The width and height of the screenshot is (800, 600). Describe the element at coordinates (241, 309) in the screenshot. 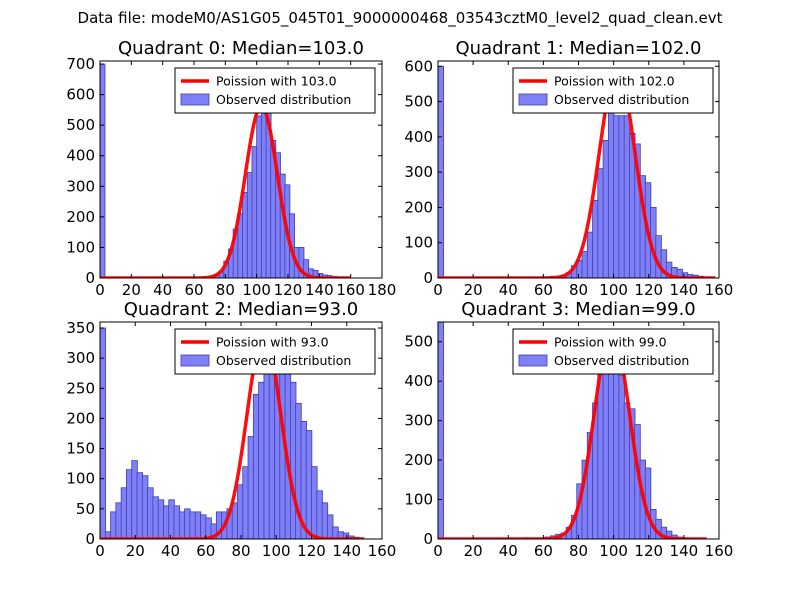

I see `quadrant-2-title: Quadrant 2: Median=93.0` at that location.